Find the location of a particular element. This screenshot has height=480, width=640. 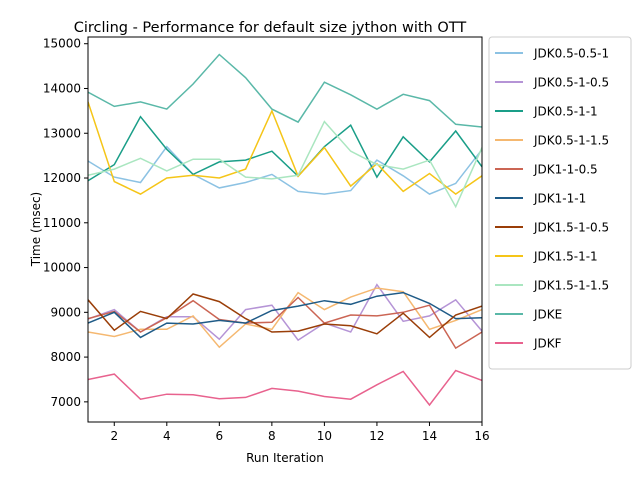

y-tick-label: 12000 is located at coordinates (62, 178).